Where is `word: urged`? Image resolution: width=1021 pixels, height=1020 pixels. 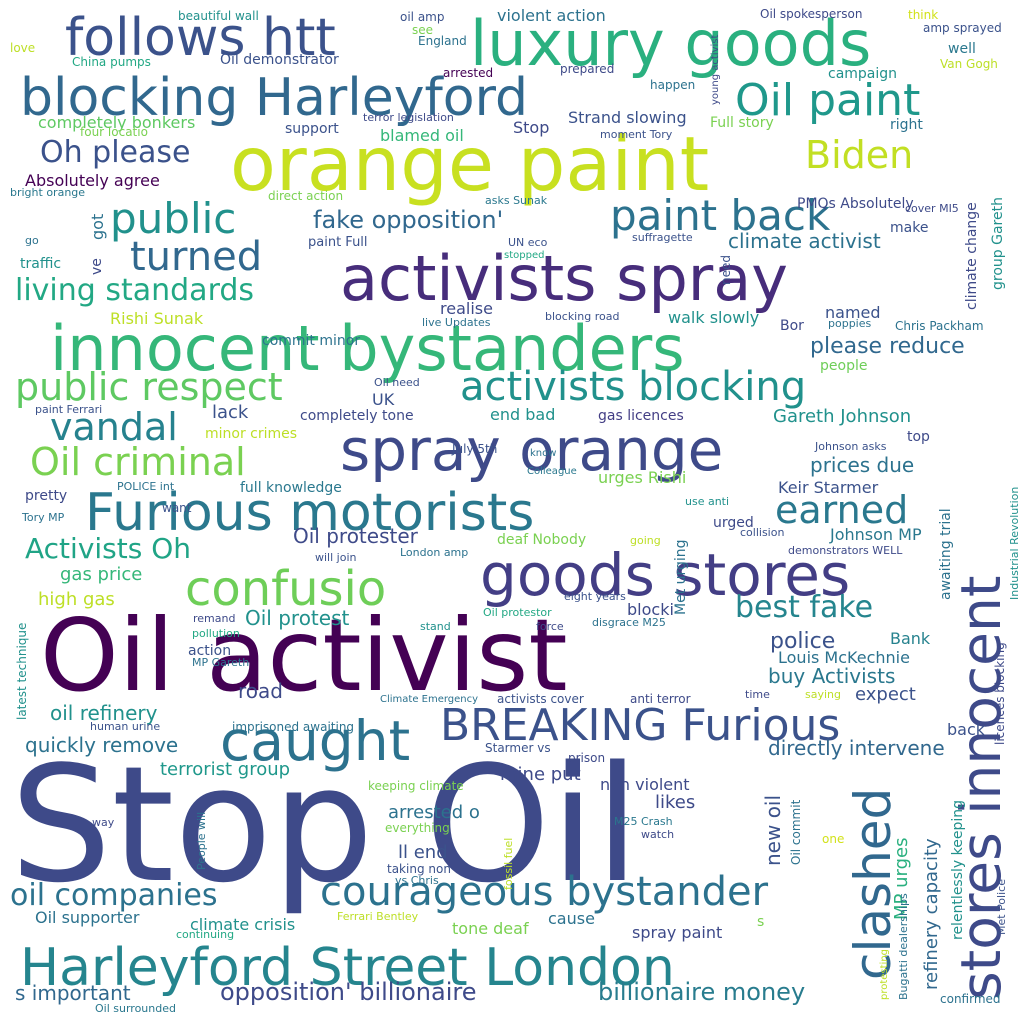
word: urged is located at coordinates (733, 523).